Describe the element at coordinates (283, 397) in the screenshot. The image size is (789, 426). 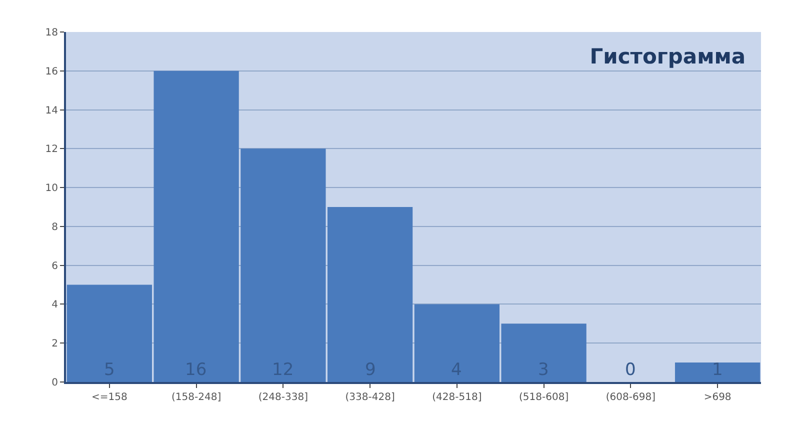
I see `x-tick-label: (248-338]` at that location.